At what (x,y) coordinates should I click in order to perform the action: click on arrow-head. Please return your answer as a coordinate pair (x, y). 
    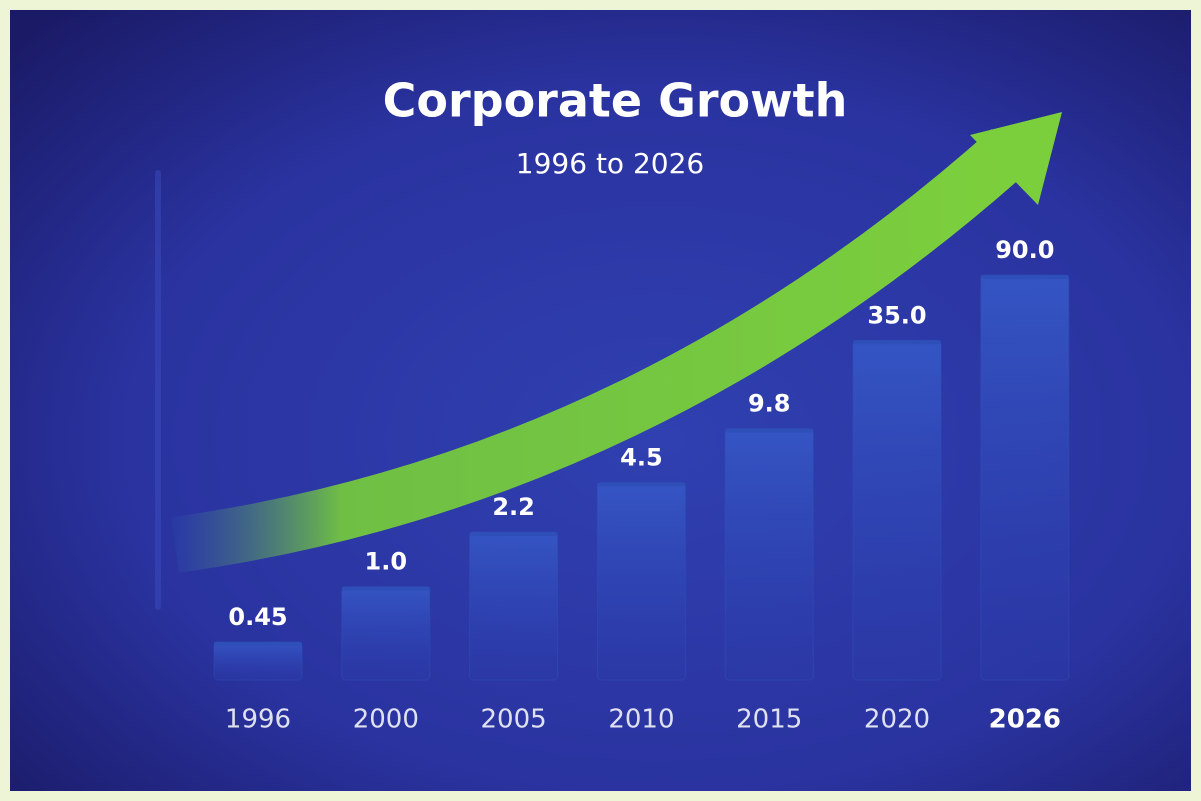
    Looking at the image, I should click on (1016, 158).